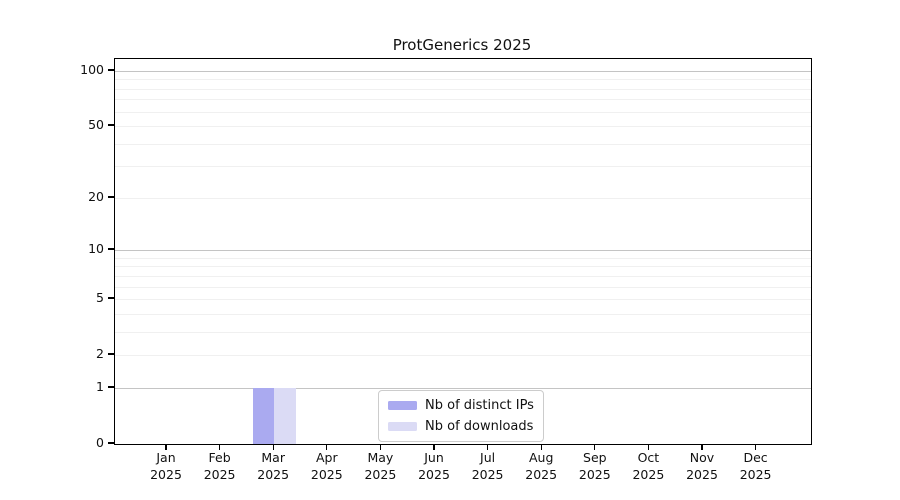 The height and width of the screenshot is (500, 900). What do you see at coordinates (541, 457) in the screenshot?
I see `x-tick-month: Aug` at bounding box center [541, 457].